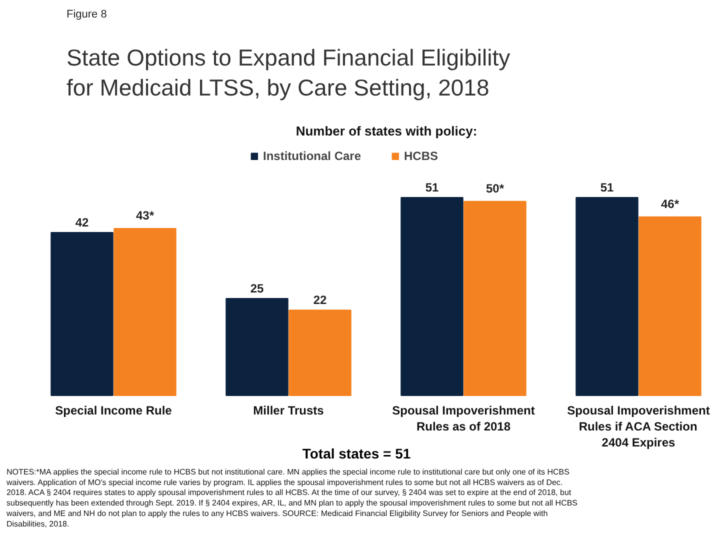 The width and height of the screenshot is (712, 540). I want to click on x-tick-label: Special Income Rule, so click(113, 411).